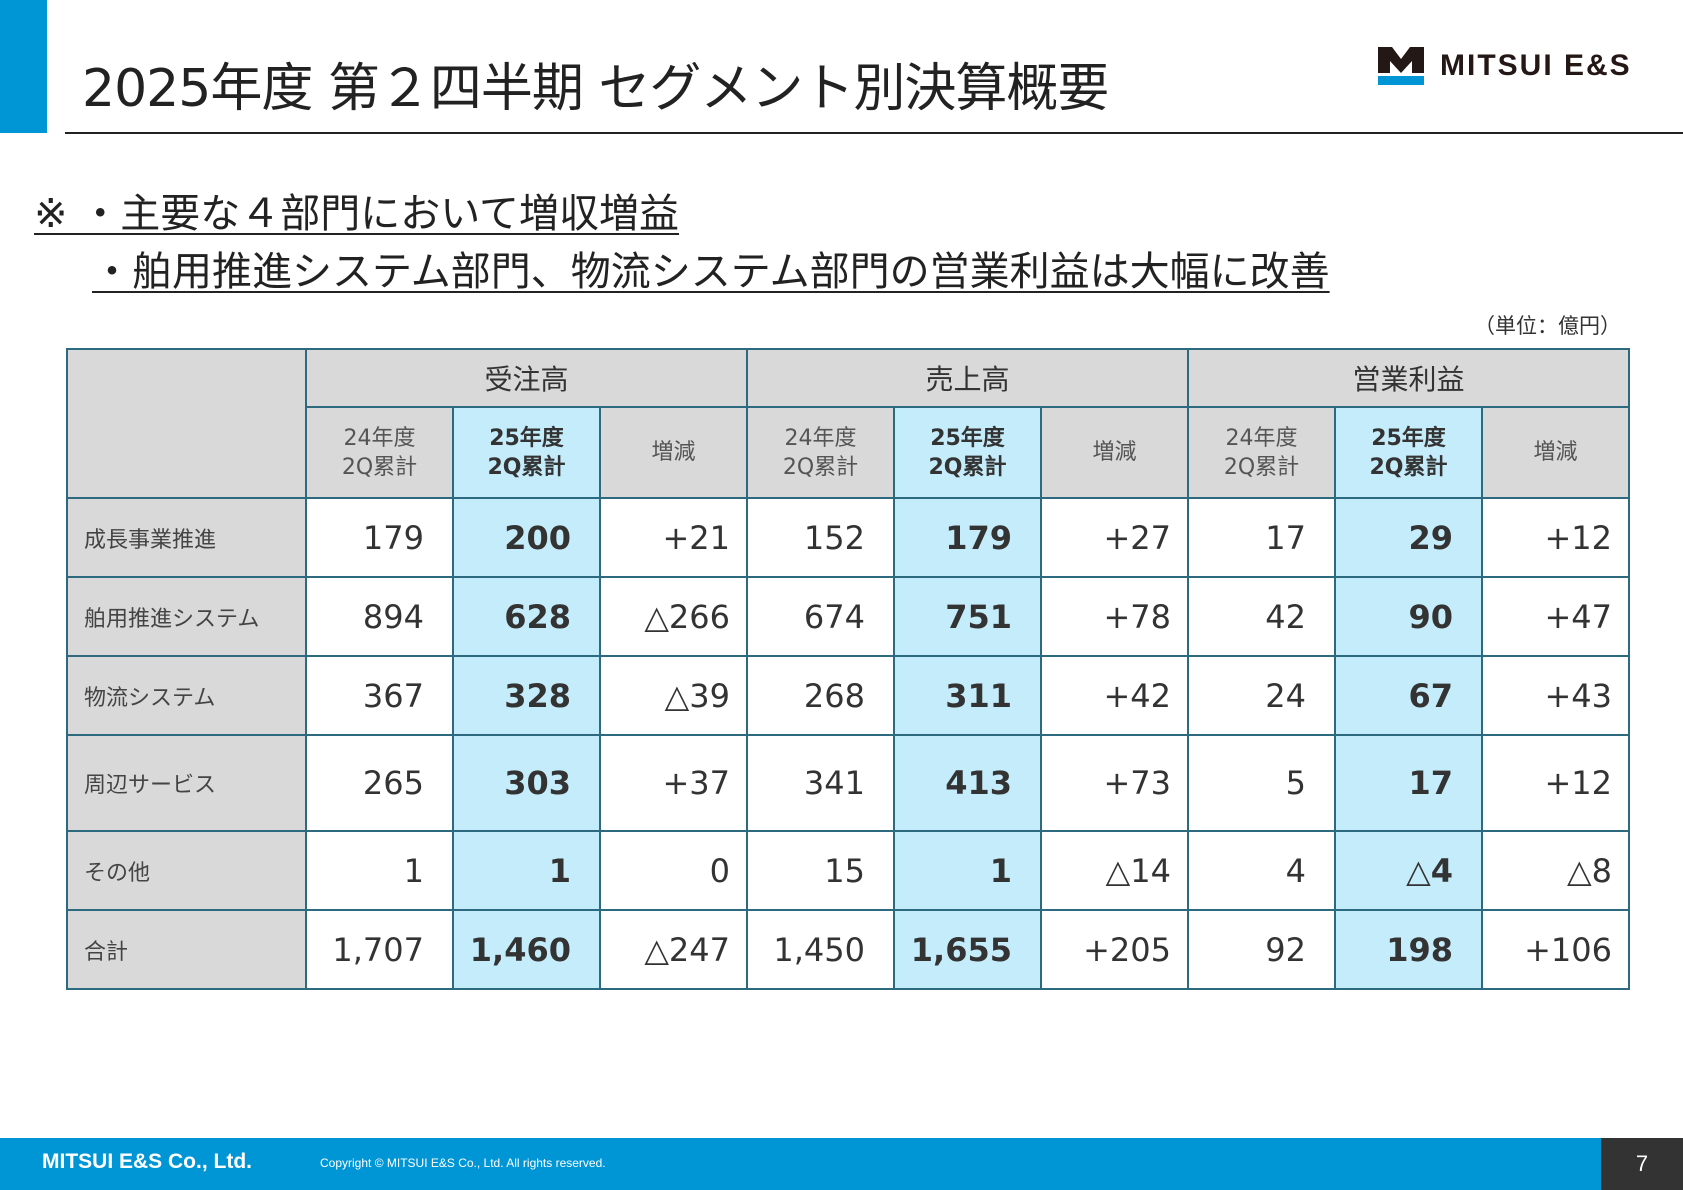 The image size is (1683, 1190). Describe the element at coordinates (526, 537) in the screenshot. I see `value-cell: 200` at that location.